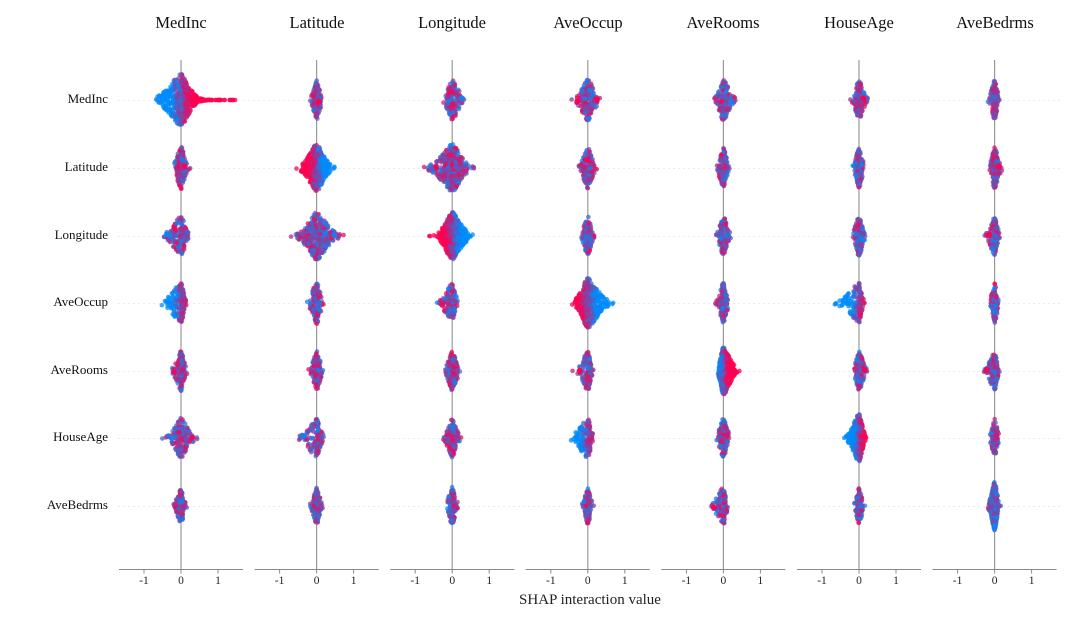 This screenshot has width=1080, height=627. I want to click on row-label: AveBedrms, so click(77, 504).